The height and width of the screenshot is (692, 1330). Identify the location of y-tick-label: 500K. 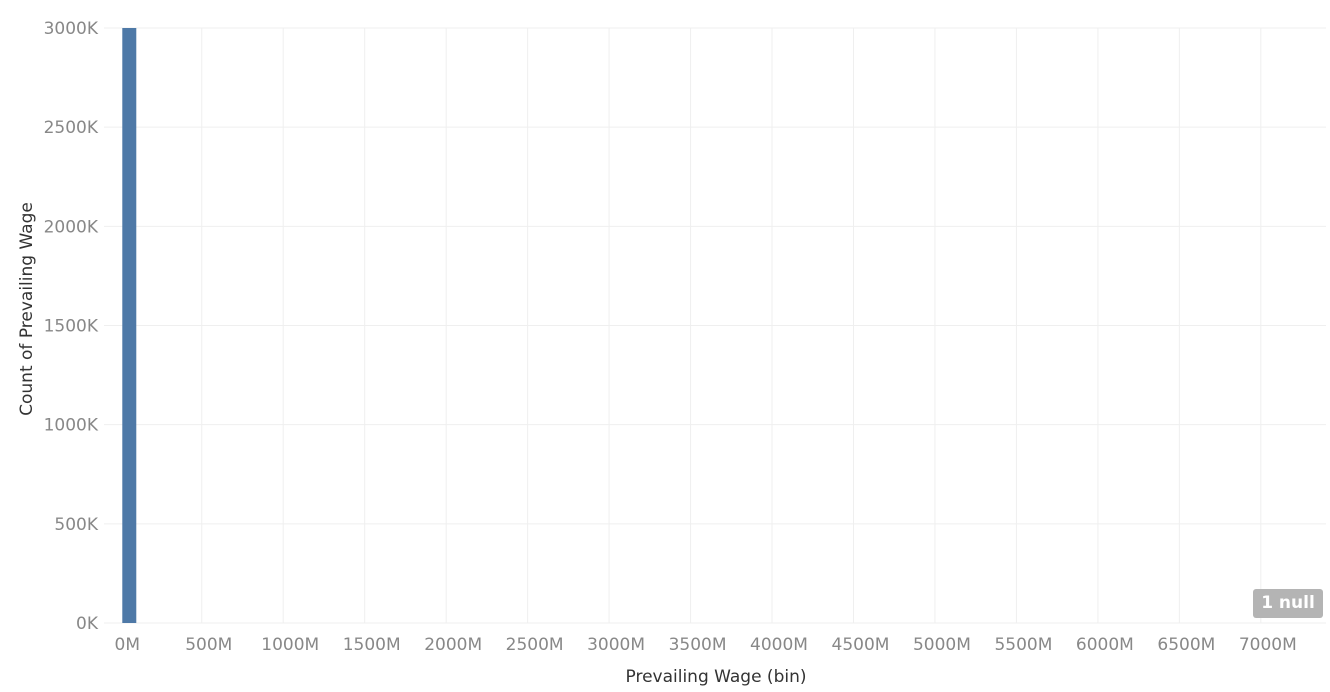
(76, 525).